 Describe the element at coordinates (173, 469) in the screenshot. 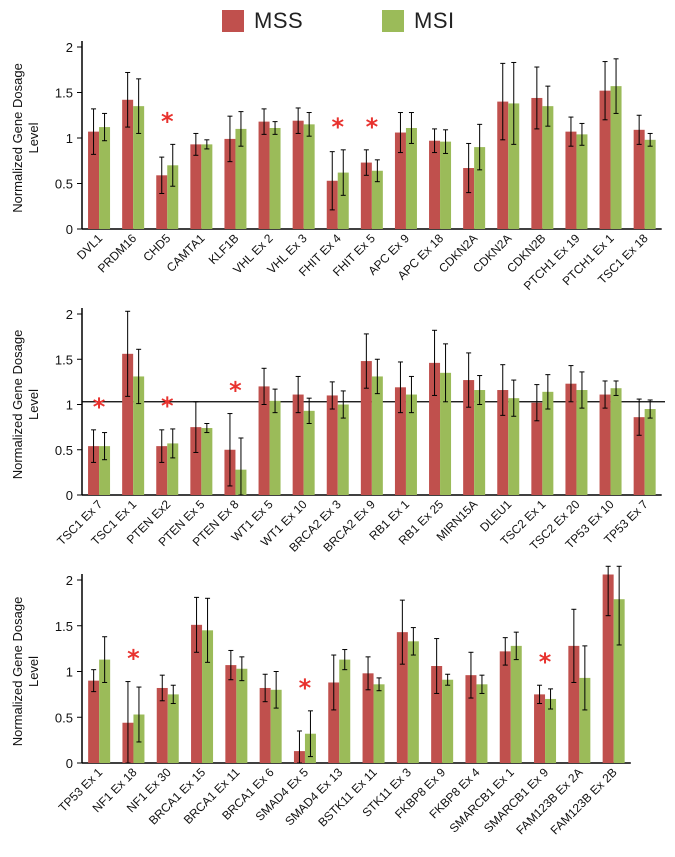

I see `bar-msi-pten-ex2` at that location.